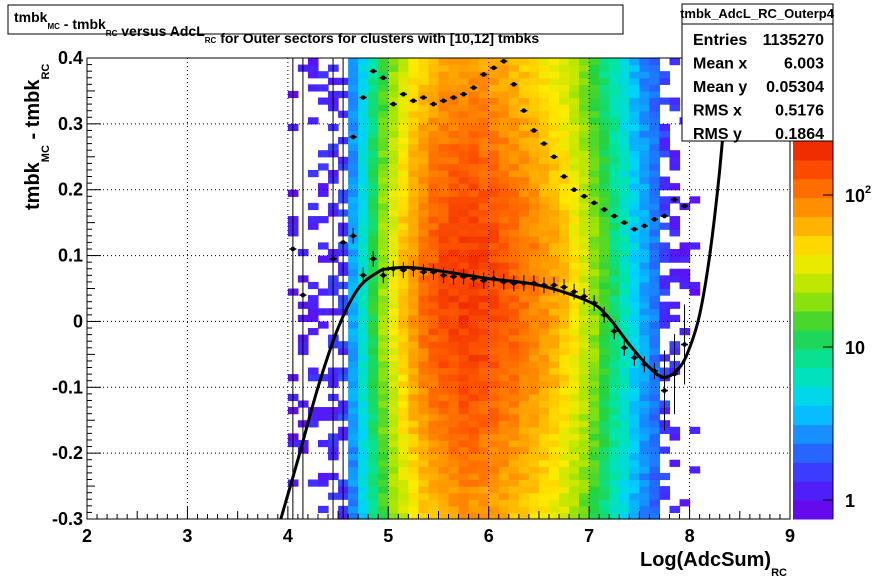 Image resolution: width=878 pixels, height=578 pixels. What do you see at coordinates (799, 111) in the screenshot?
I see `stats-row-value: 0.5176` at bounding box center [799, 111].